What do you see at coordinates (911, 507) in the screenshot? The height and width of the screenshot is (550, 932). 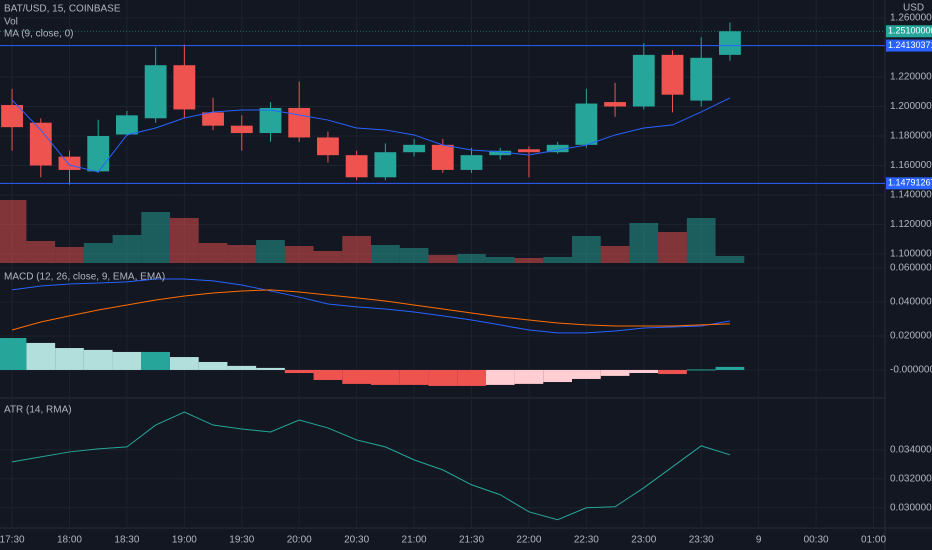 I see `y-tick-label: 0.03000000` at bounding box center [911, 507].